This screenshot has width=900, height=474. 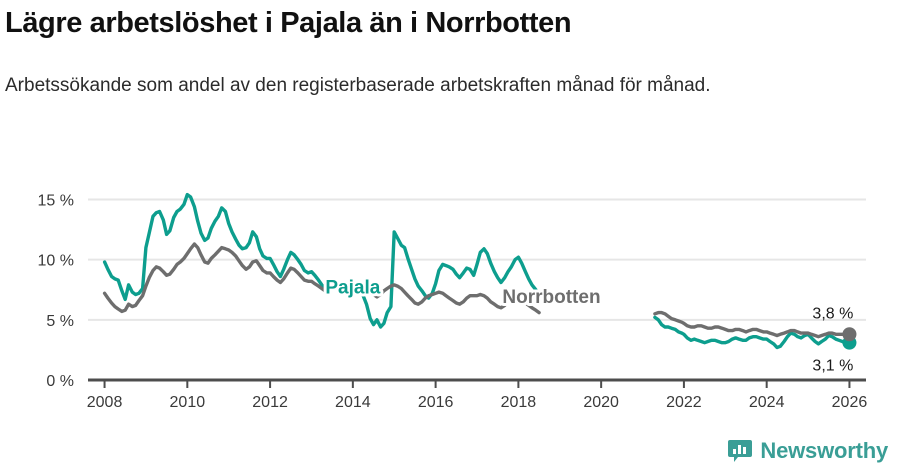 What do you see at coordinates (477, 383) in the screenshot?
I see `x-axis-group` at bounding box center [477, 383].